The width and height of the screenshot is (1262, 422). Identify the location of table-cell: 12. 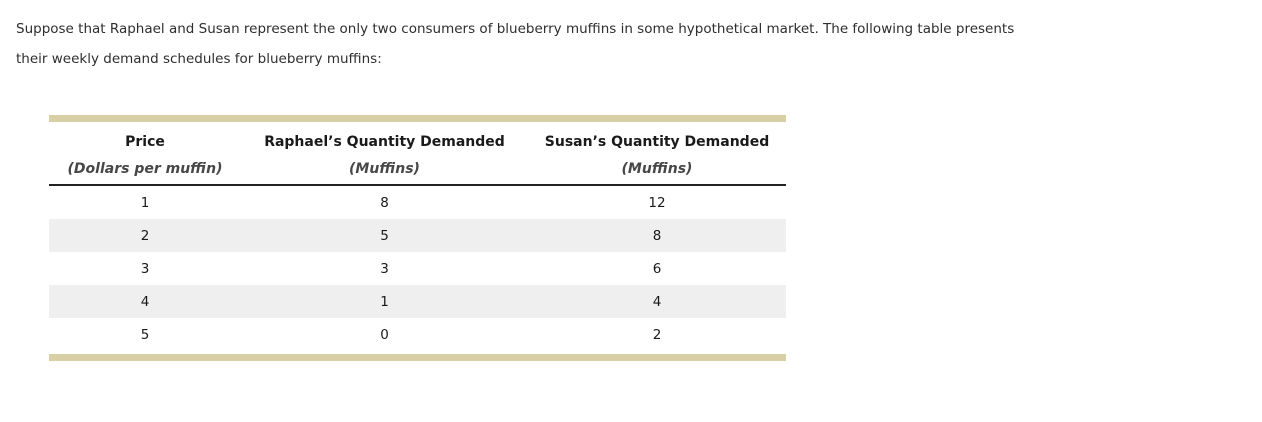
(657, 202).